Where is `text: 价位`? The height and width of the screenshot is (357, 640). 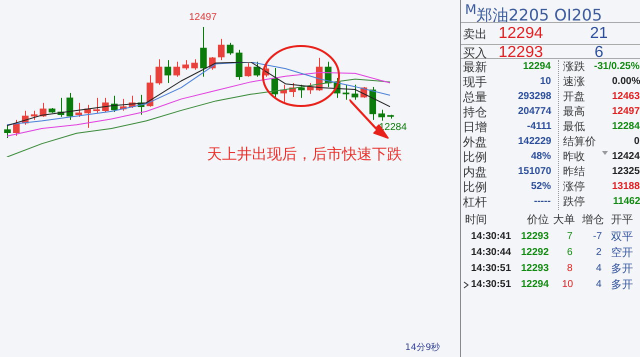
text: 价位 is located at coordinates (538, 219).